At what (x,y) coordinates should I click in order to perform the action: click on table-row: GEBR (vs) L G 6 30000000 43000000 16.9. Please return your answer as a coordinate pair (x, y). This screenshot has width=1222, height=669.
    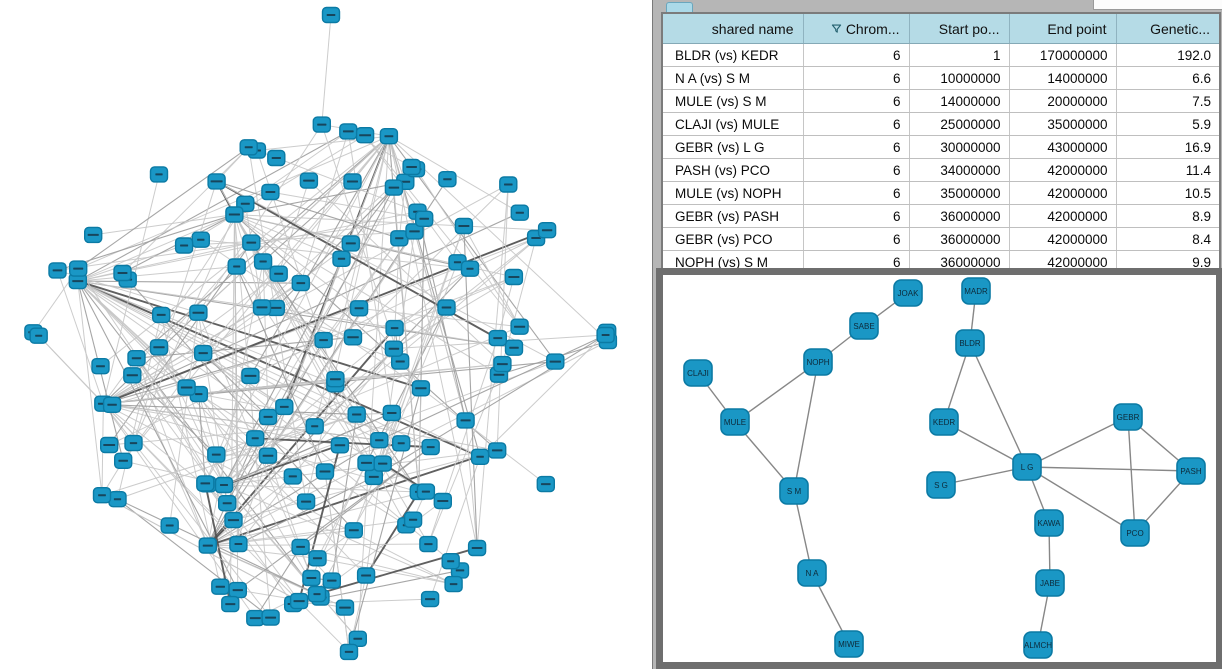
    Looking at the image, I should click on (941, 147).